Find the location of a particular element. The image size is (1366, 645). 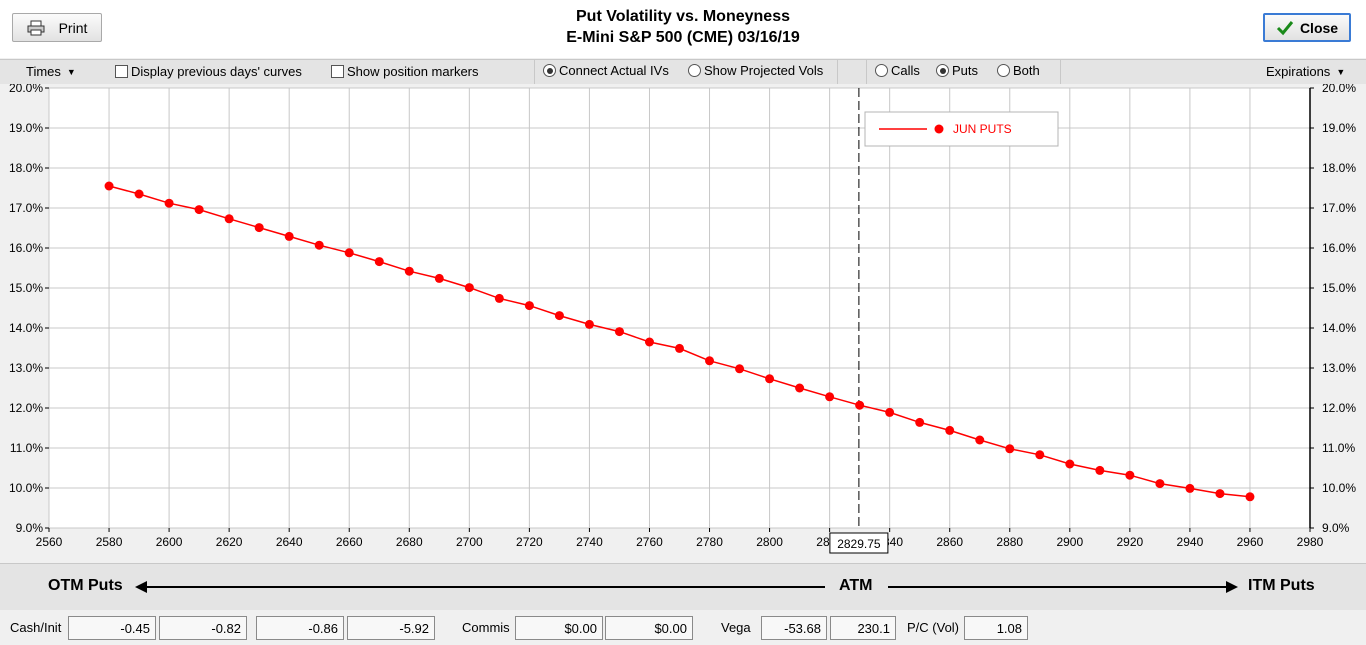

left-arrow is located at coordinates (480, 587).